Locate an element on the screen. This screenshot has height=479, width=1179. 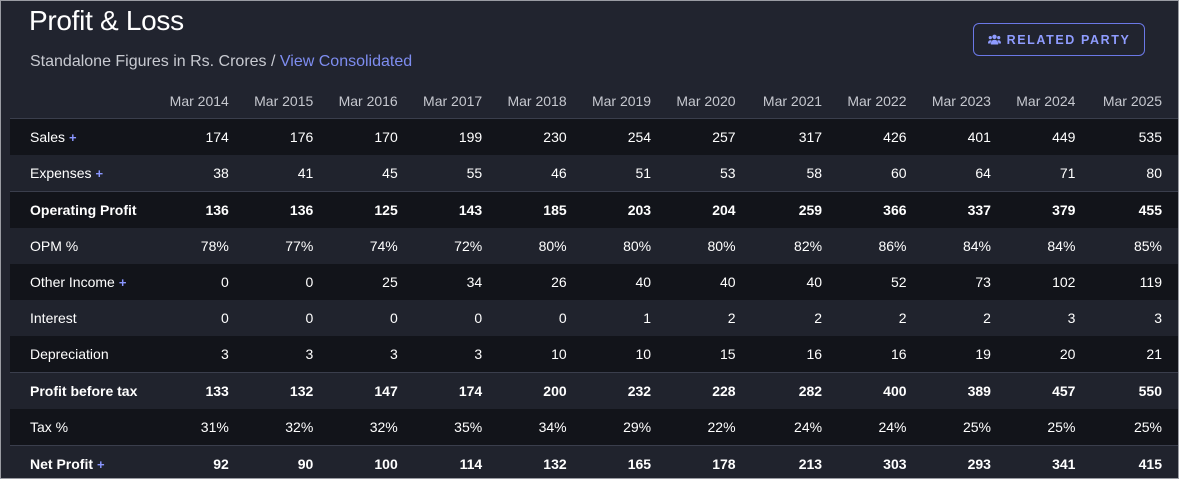
row-label-cell: Other Income + is located at coordinates (85, 282).